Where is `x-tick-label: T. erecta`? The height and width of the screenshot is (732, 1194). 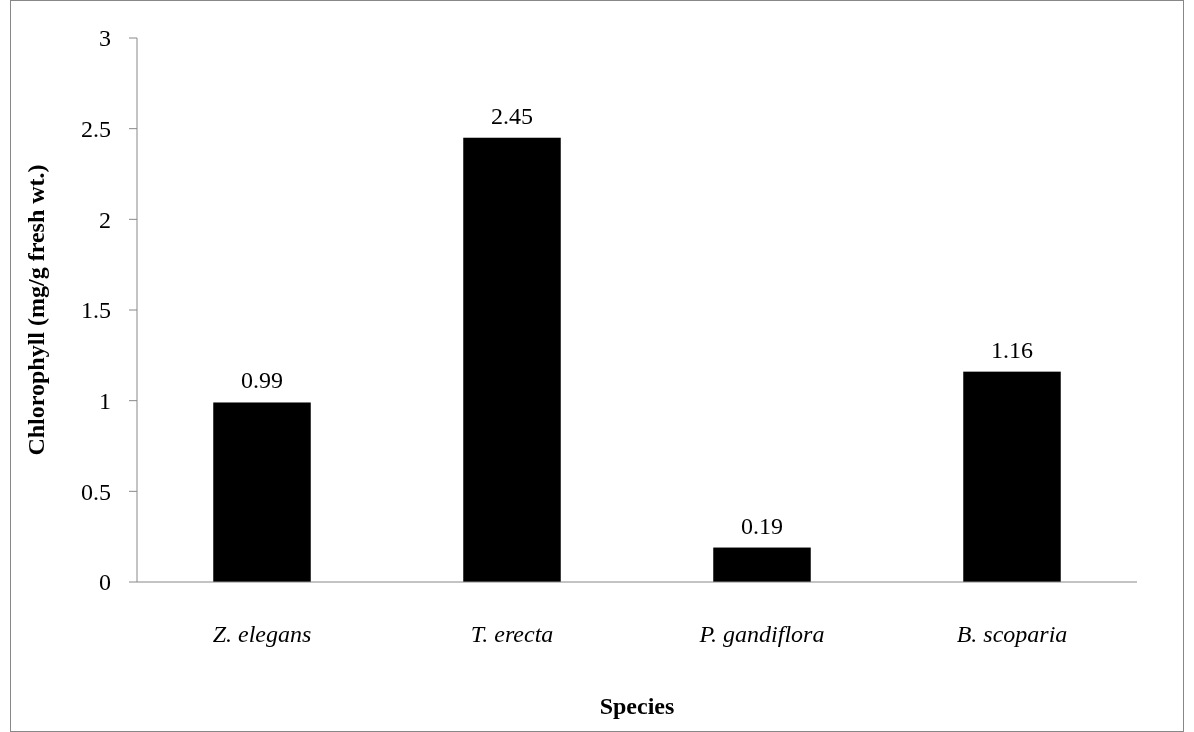
x-tick-label: T. erecta is located at coordinates (512, 634).